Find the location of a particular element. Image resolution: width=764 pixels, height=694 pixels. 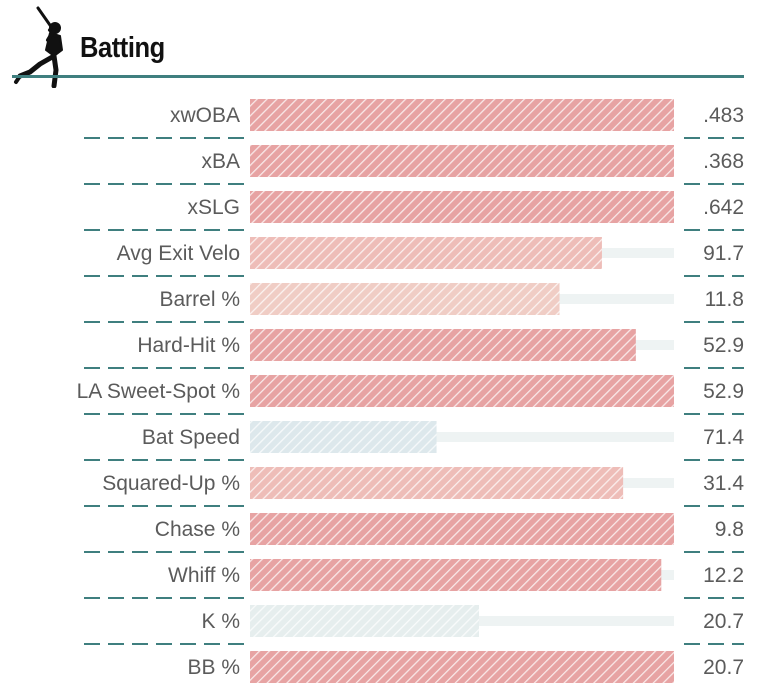

metric-value: 11.8 is located at coordinates (724, 299).